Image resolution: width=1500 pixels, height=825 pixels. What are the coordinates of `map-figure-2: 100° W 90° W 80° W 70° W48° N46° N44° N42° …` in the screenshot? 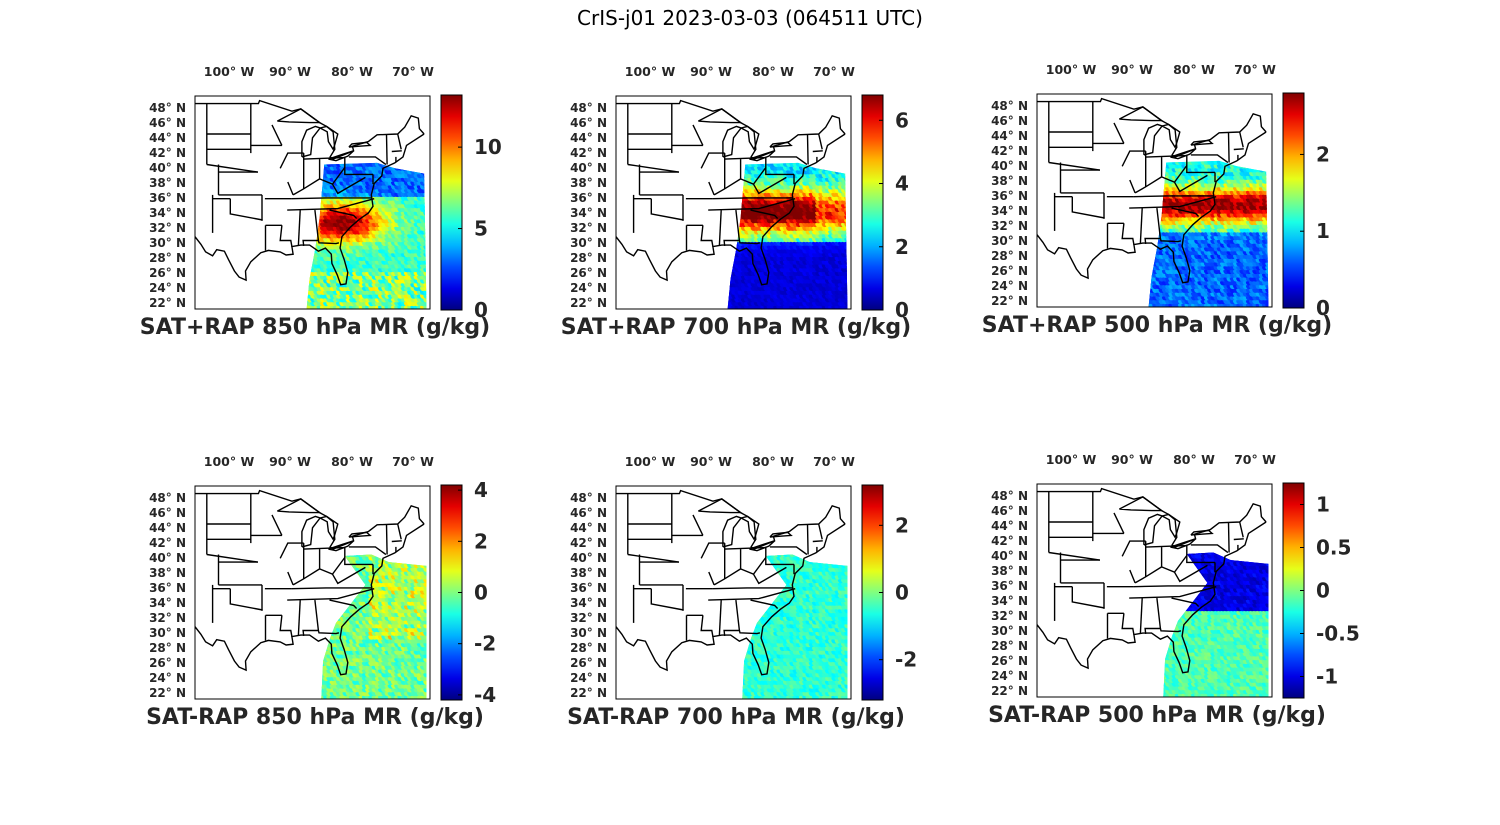 It's located at (739, 193).